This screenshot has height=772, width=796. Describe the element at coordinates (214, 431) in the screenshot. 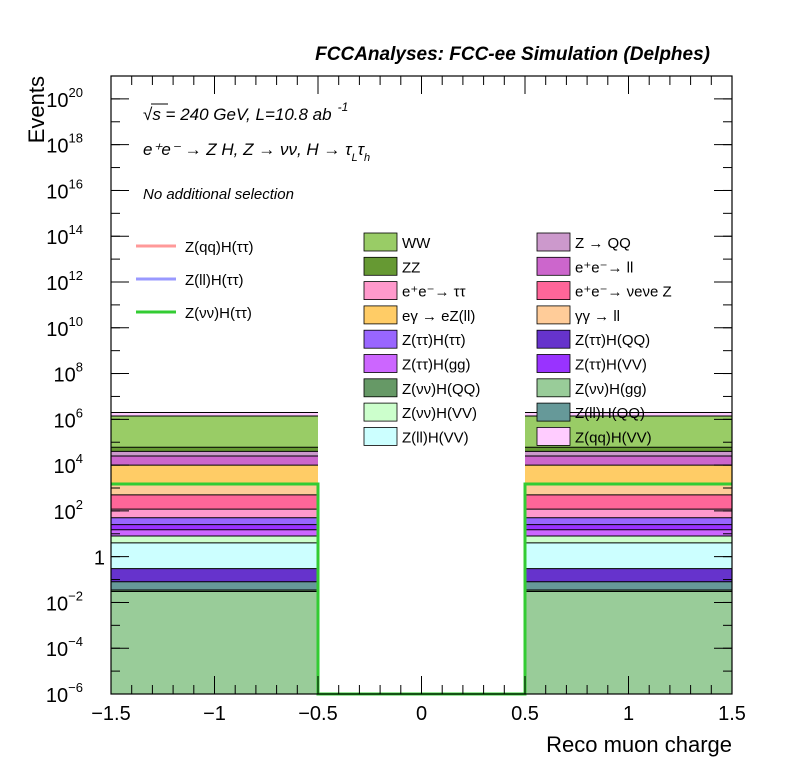

I see `bar-ww-bin0` at that location.